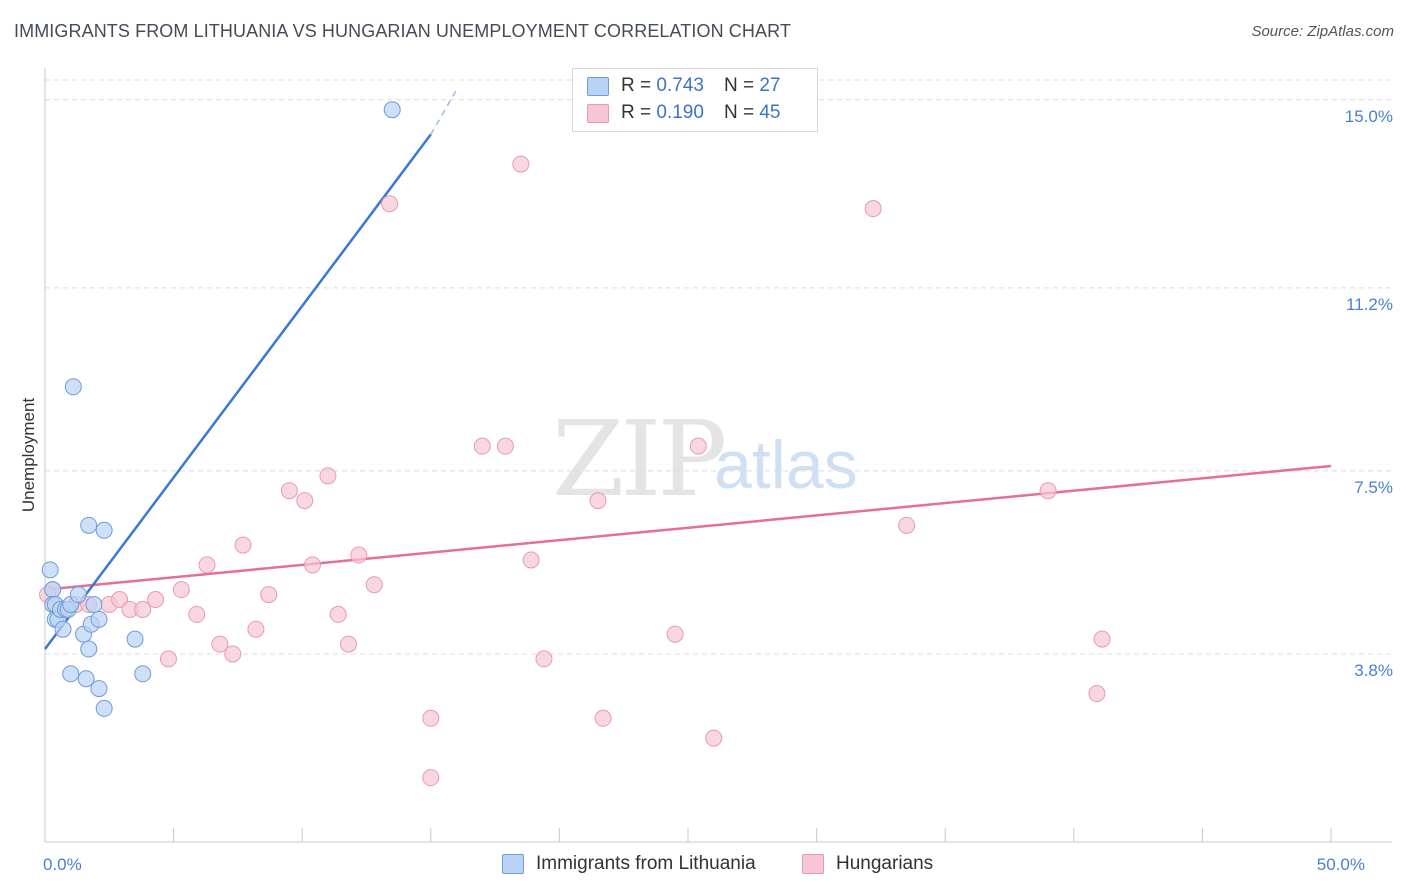 The width and height of the screenshot is (1406, 892). Describe the element at coordinates (1373, 670) in the screenshot. I see `y-tick-label: 3.8%` at that location.